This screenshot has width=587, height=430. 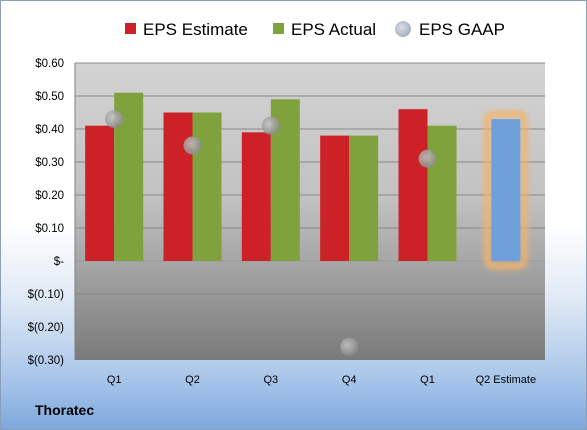 What do you see at coordinates (46, 361) in the screenshot?
I see `y-tick-label: $(0.30)` at bounding box center [46, 361].